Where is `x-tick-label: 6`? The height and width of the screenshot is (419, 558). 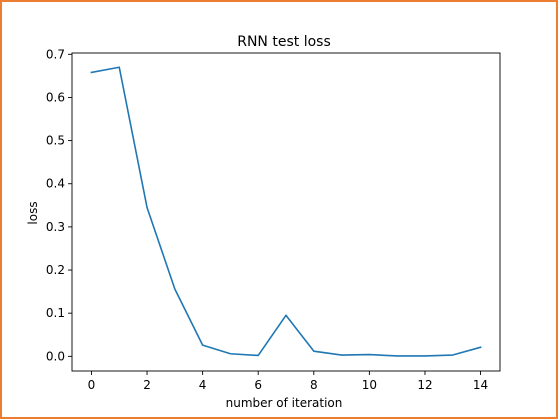
x-tick-label: 6 is located at coordinates (258, 385).